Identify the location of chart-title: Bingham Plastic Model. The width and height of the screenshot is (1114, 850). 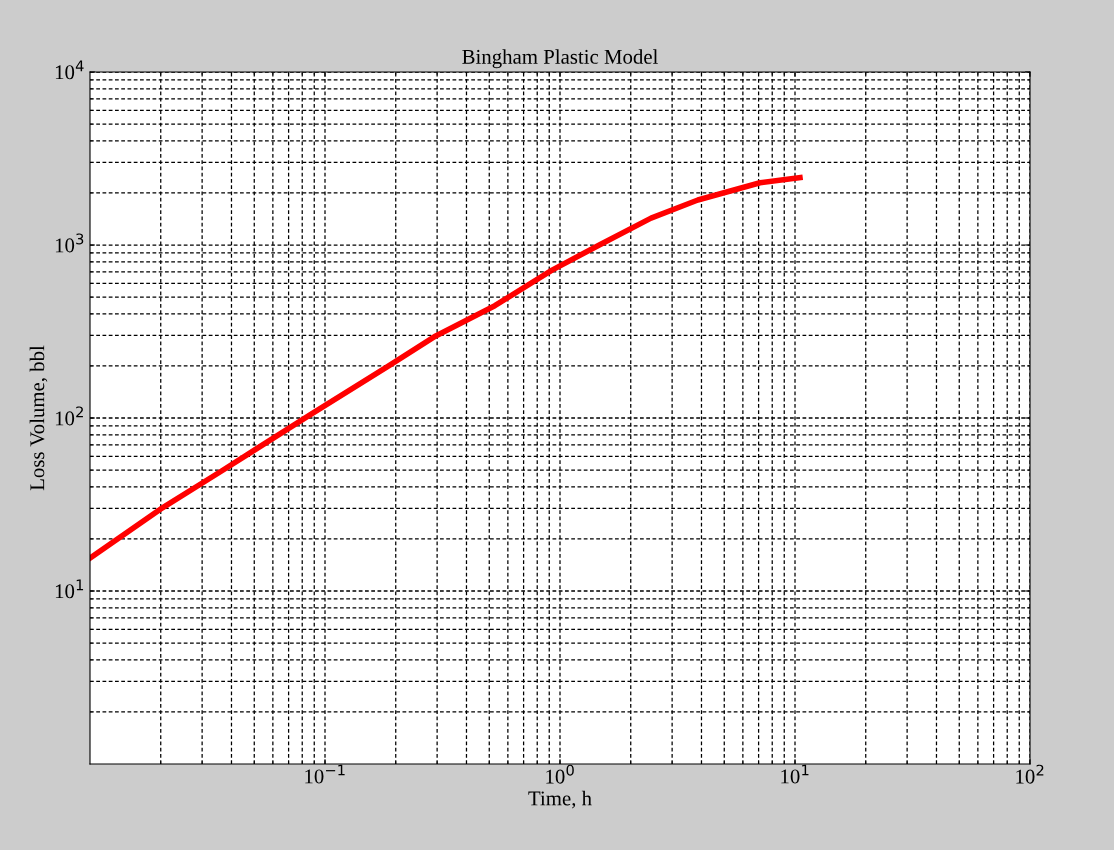
(560, 59).